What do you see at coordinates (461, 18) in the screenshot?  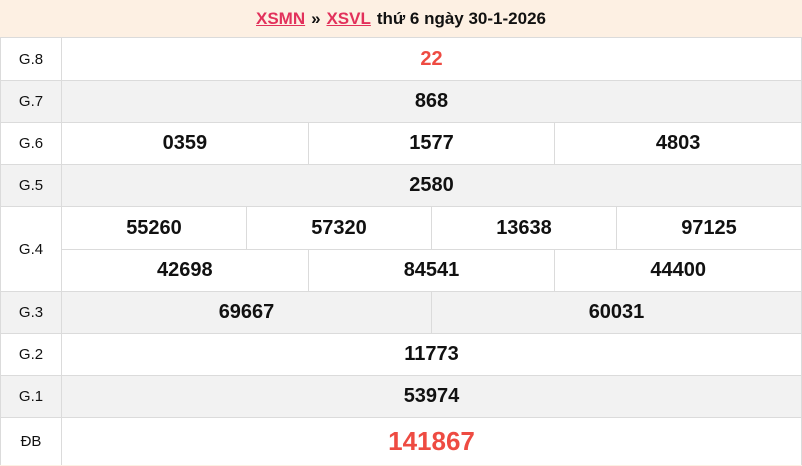 I see `title-date-text: thứ 6 ngày 30-1-2026` at bounding box center [461, 18].